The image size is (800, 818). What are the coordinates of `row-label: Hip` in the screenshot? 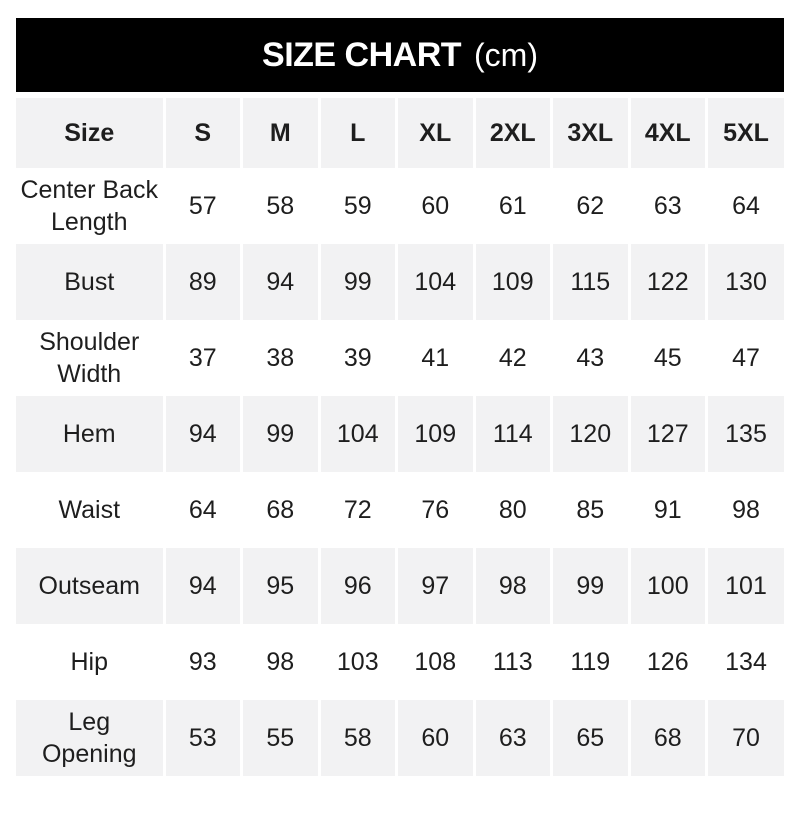 It's located at (89, 661).